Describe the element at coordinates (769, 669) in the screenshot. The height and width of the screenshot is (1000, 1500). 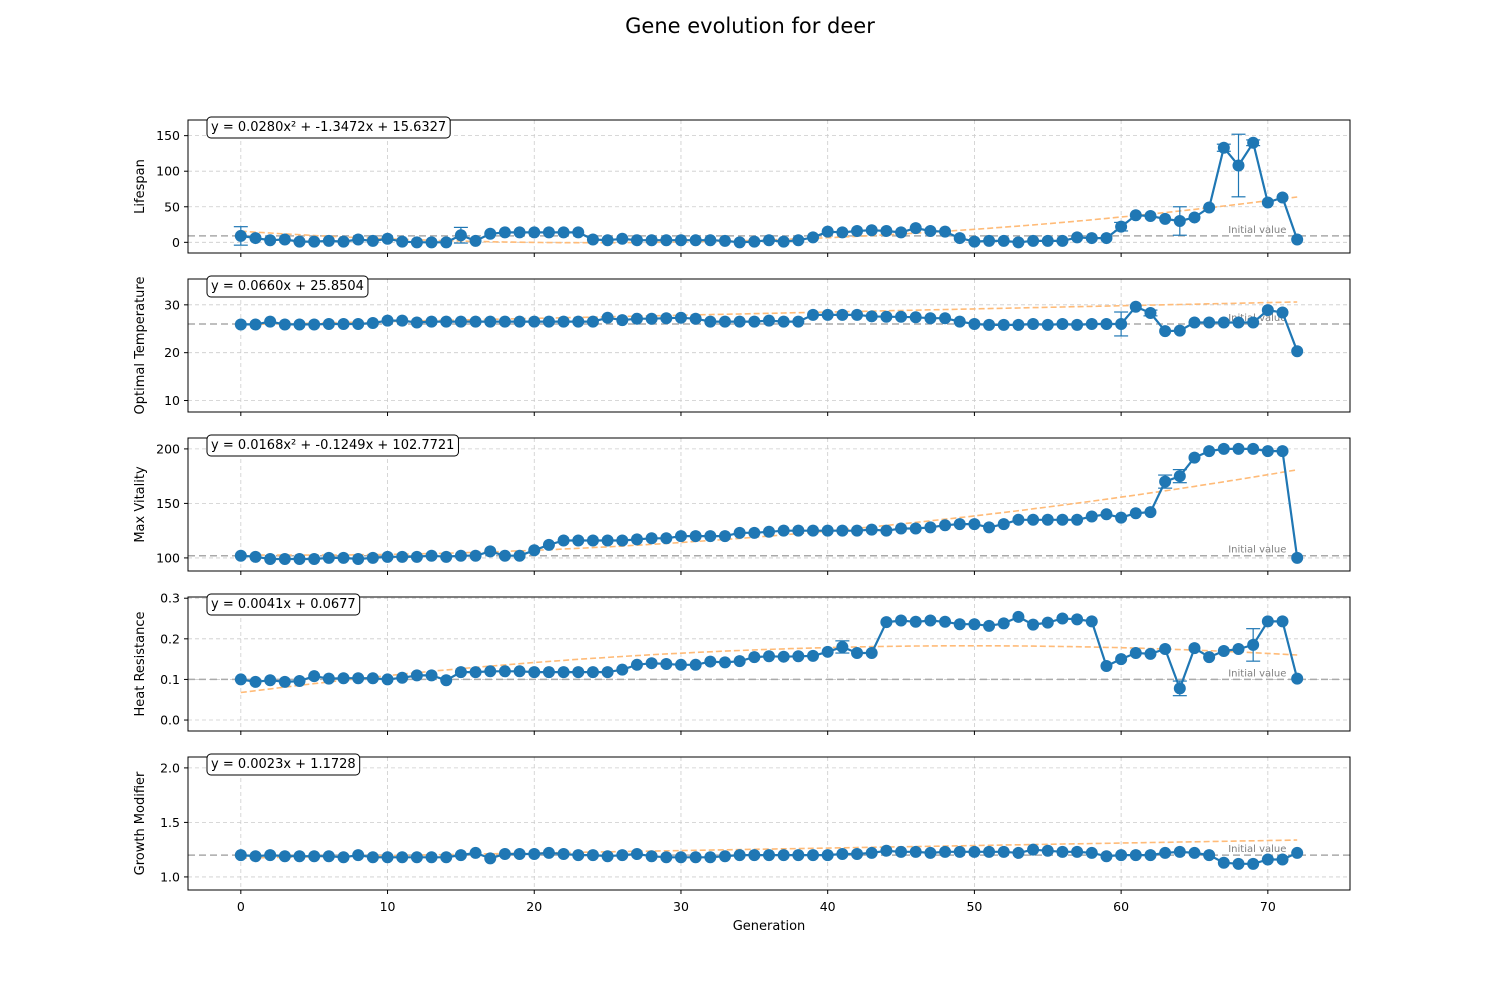
I see `trend-line` at that location.